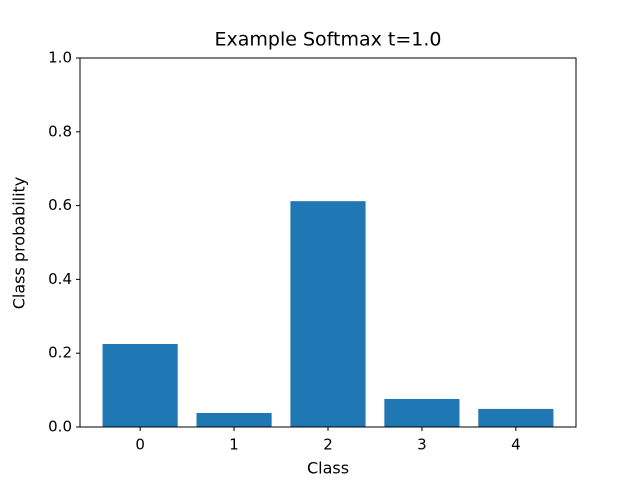 This screenshot has width=640, height=480. I want to click on chart-title: Example Softmax t=1.0, so click(328, 40).